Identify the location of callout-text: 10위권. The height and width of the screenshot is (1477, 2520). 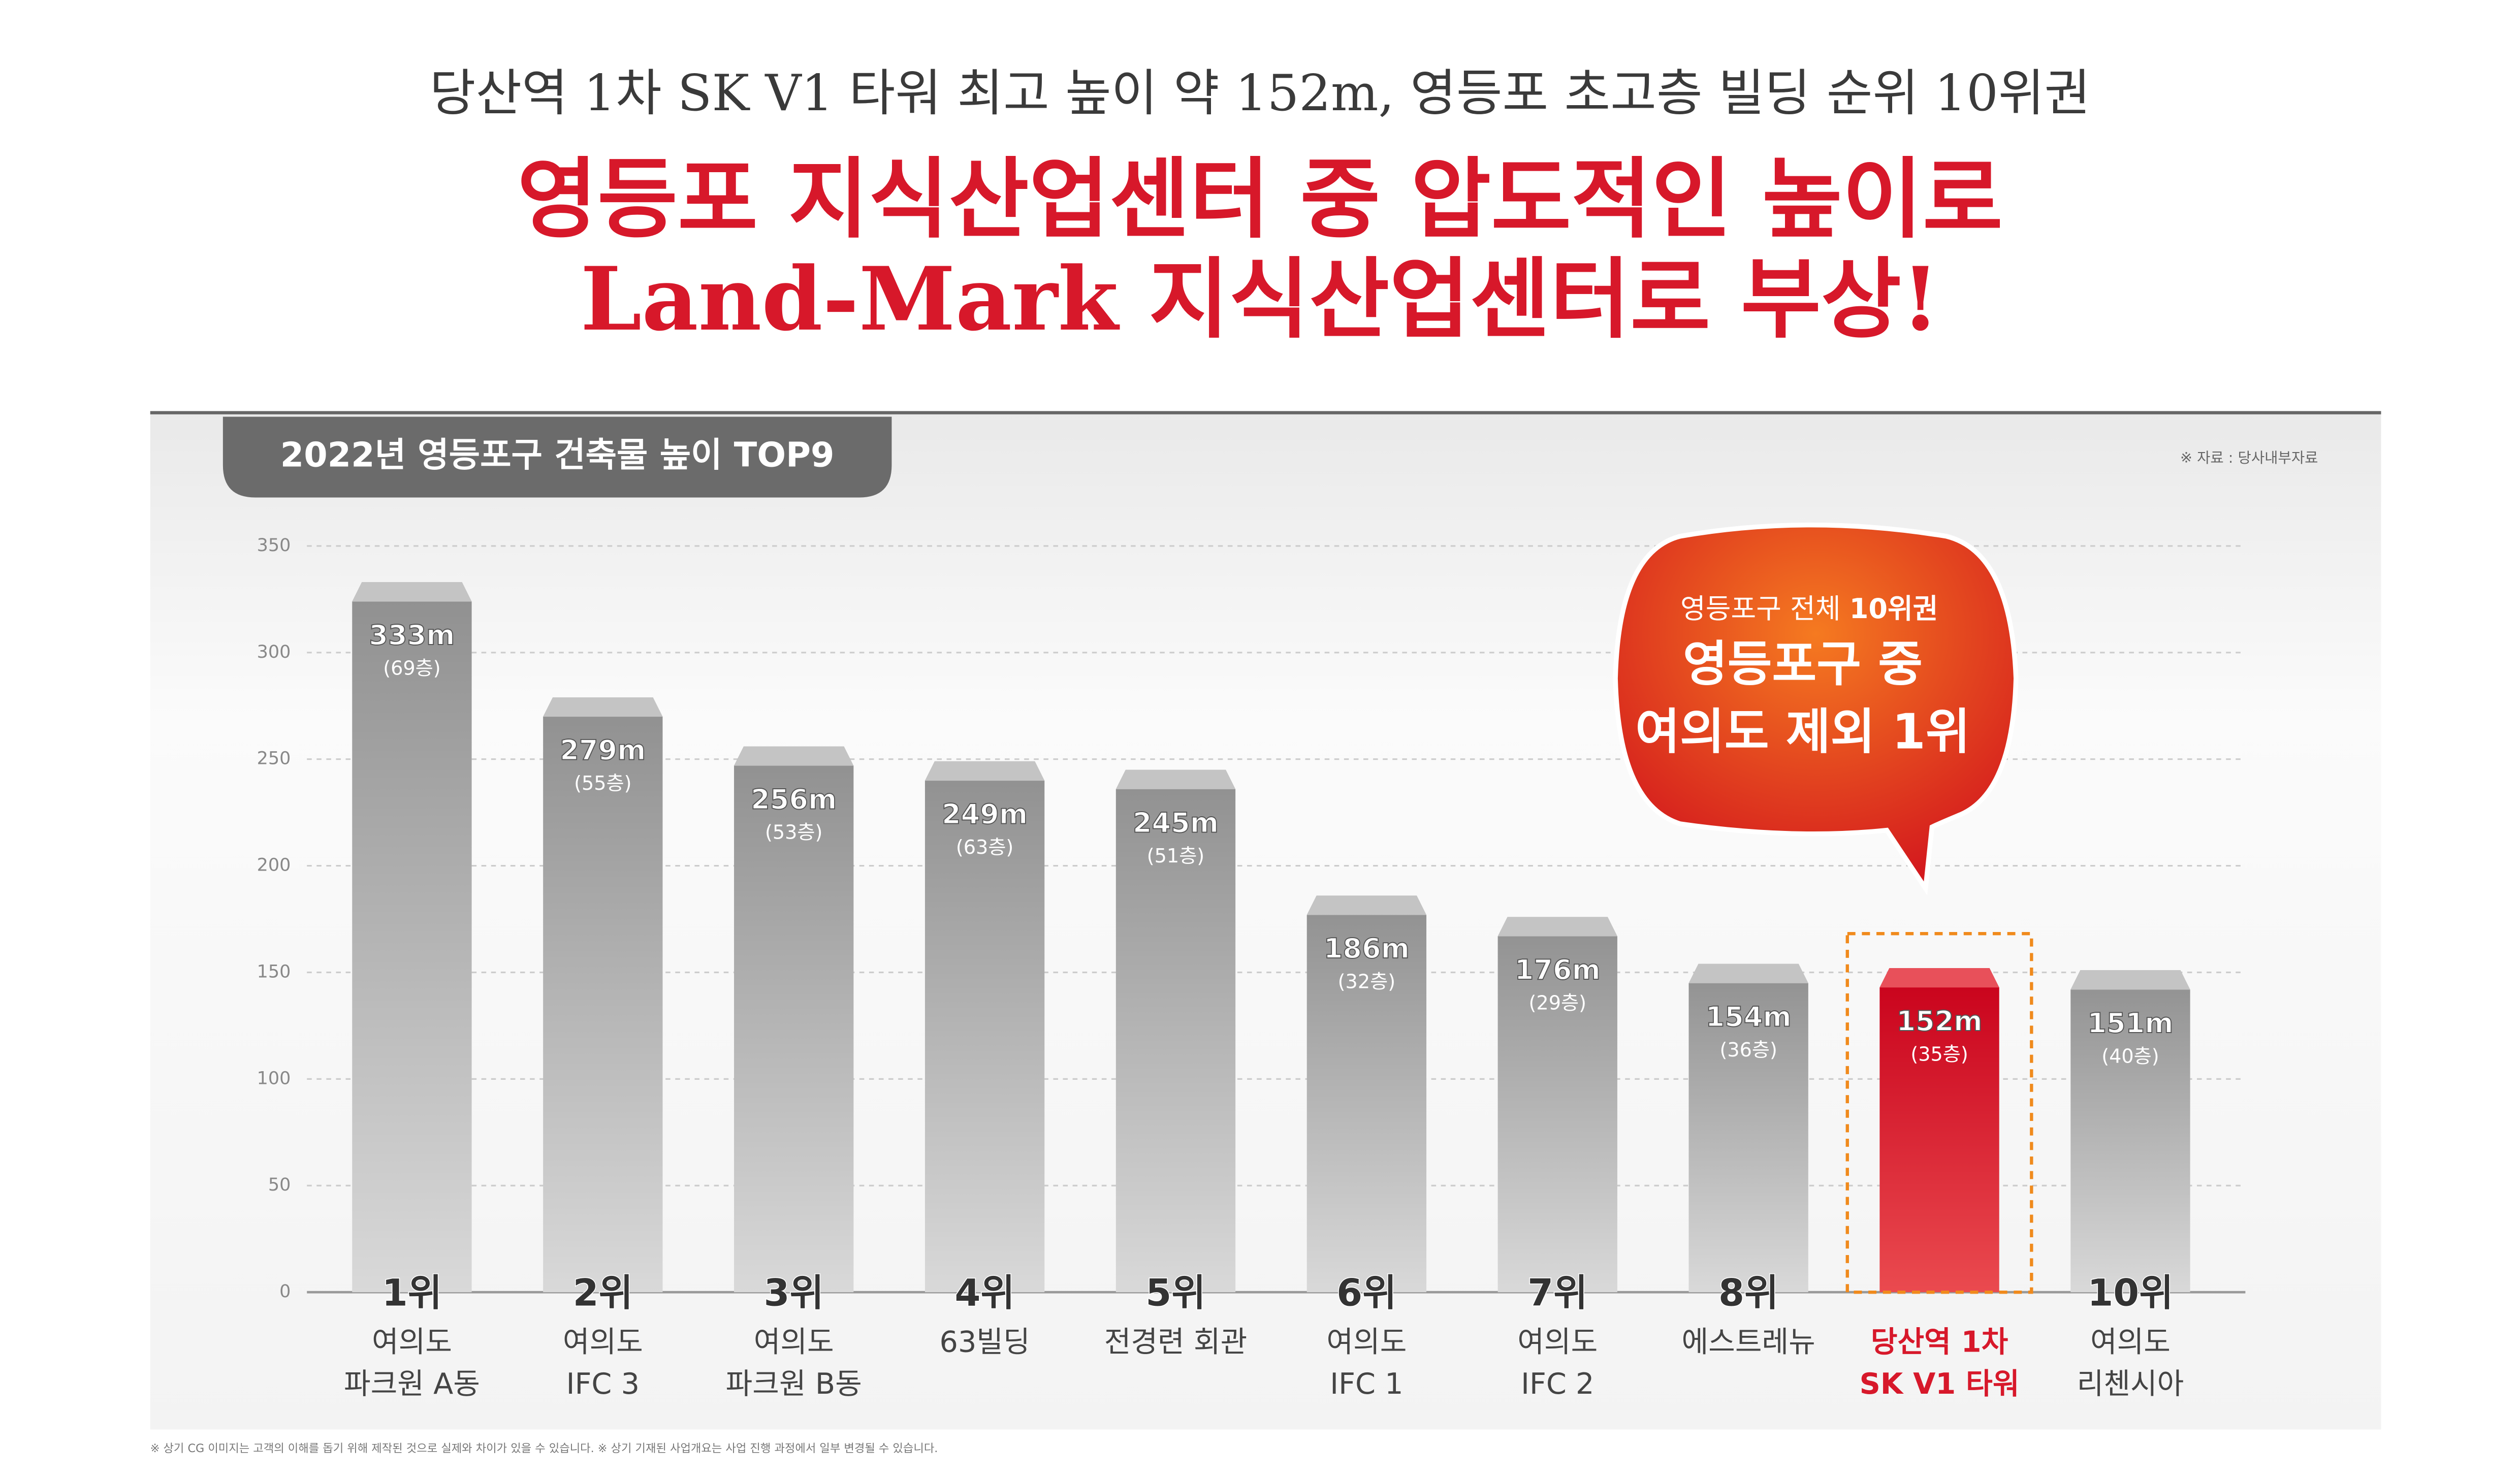
(1893, 609).